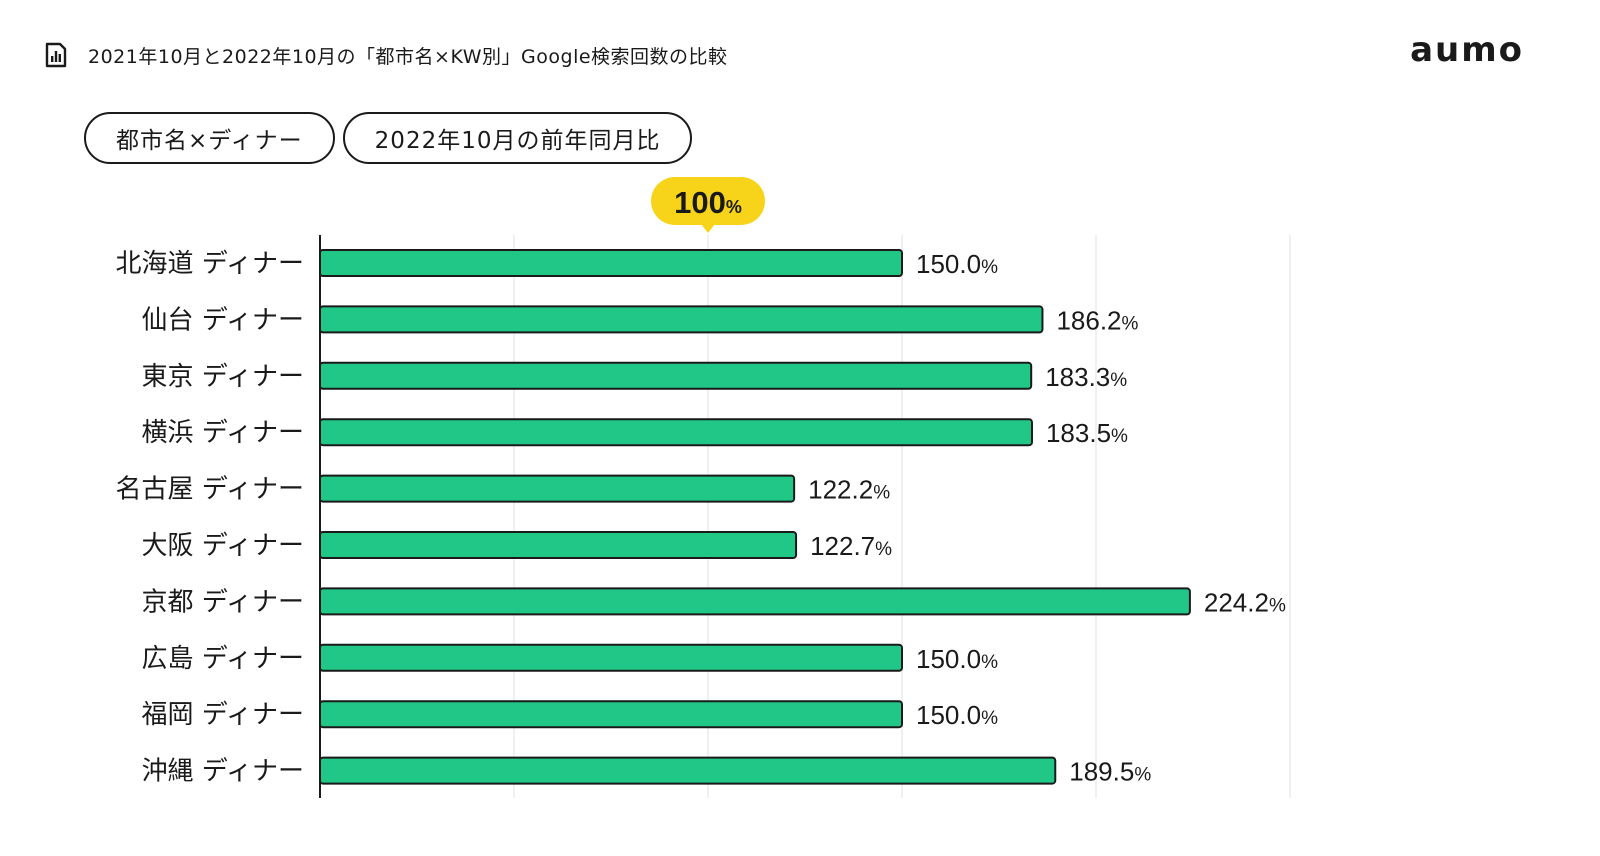 The width and height of the screenshot is (1600, 856). I want to click on reference-badge, so click(708, 201).